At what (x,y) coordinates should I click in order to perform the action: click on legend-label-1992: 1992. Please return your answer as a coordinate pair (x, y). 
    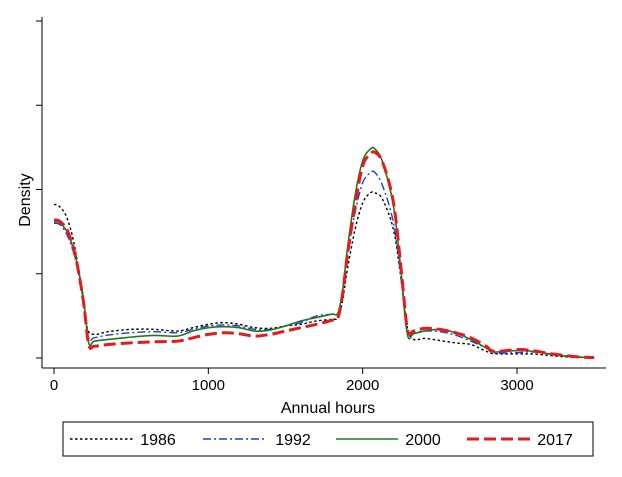
    Looking at the image, I should click on (293, 440).